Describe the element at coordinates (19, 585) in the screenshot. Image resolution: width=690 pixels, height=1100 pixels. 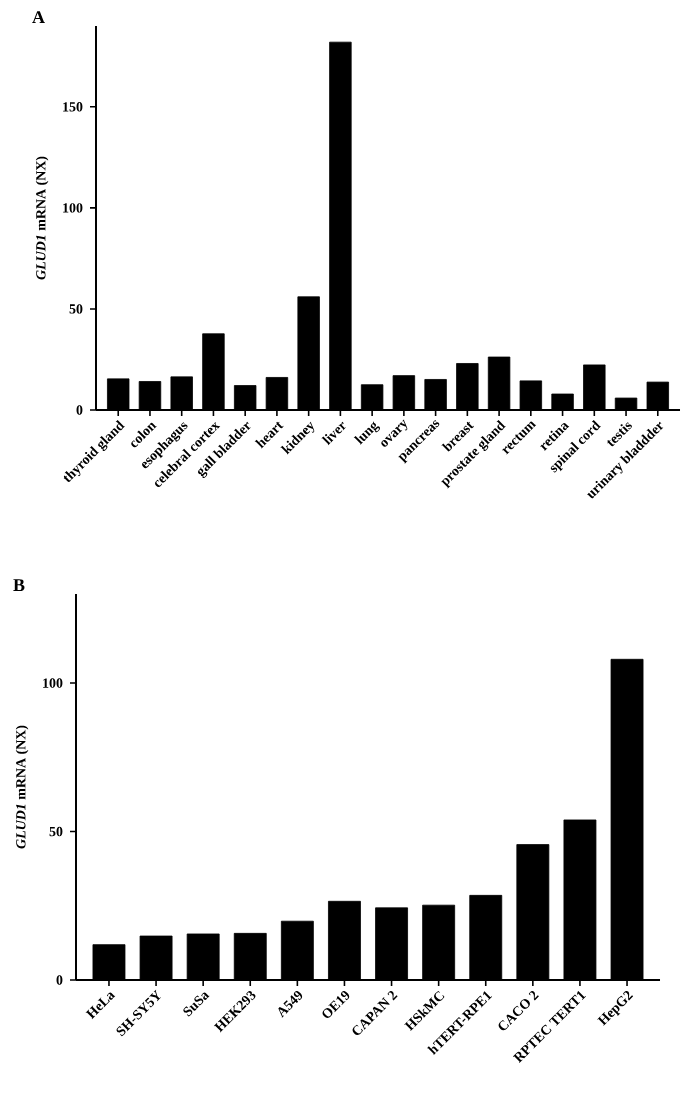
I see `chart-title: B` at that location.